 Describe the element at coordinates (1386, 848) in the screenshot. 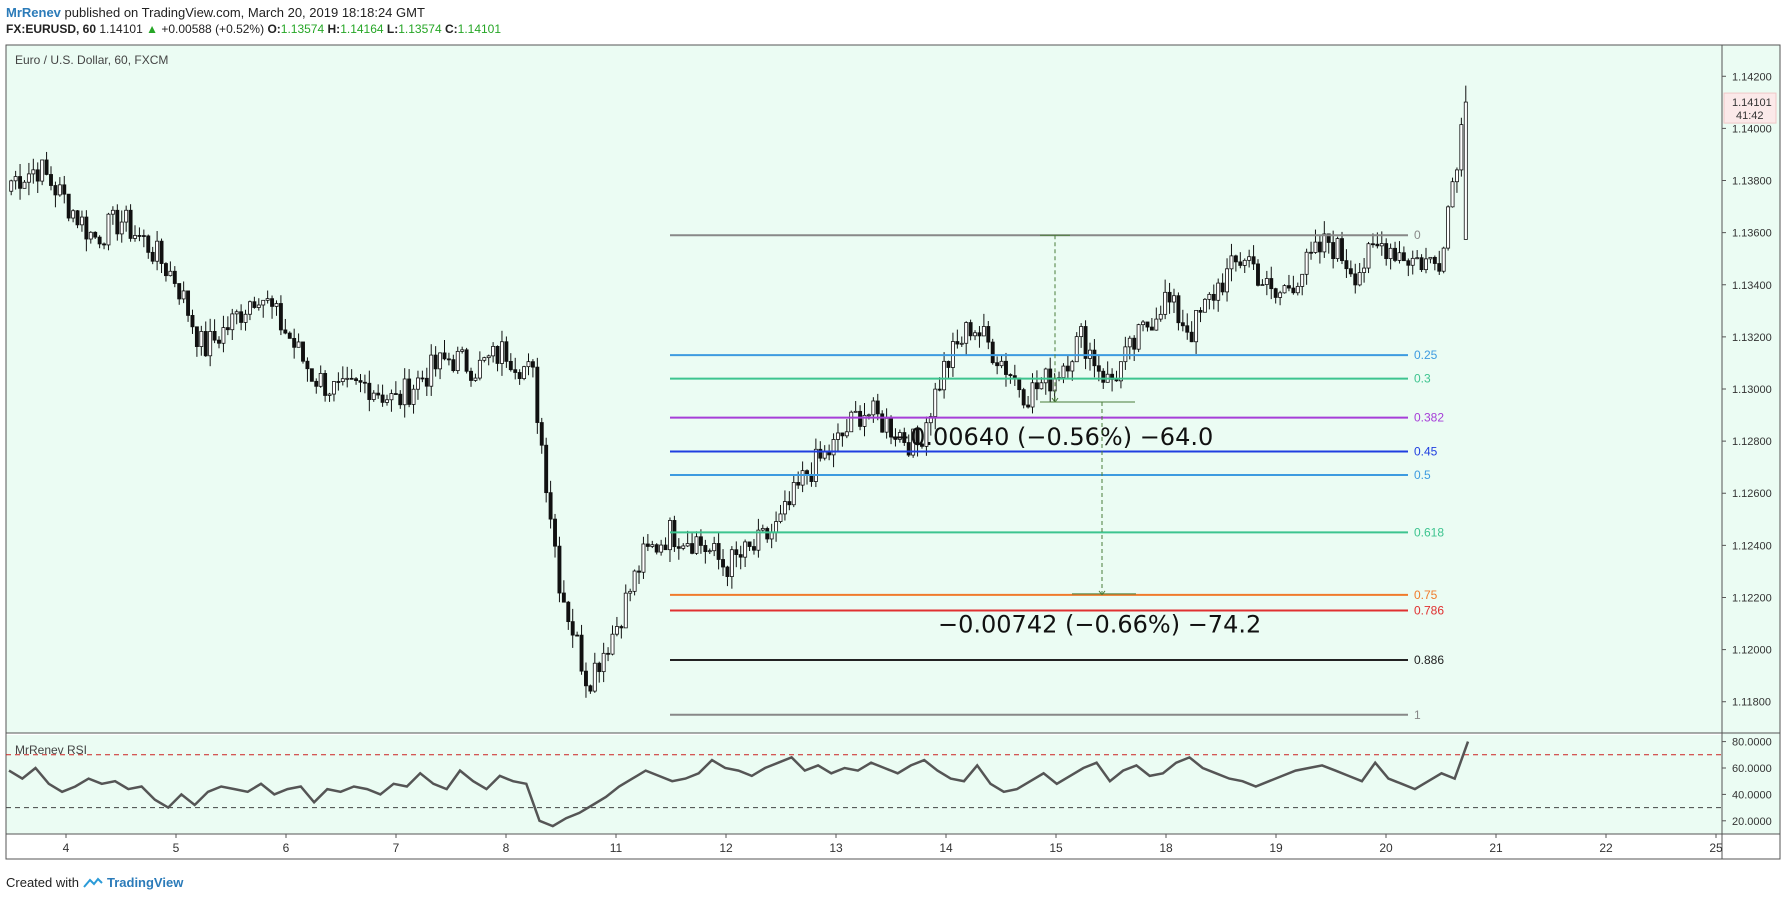

I see `date-tick-label: 20` at that location.